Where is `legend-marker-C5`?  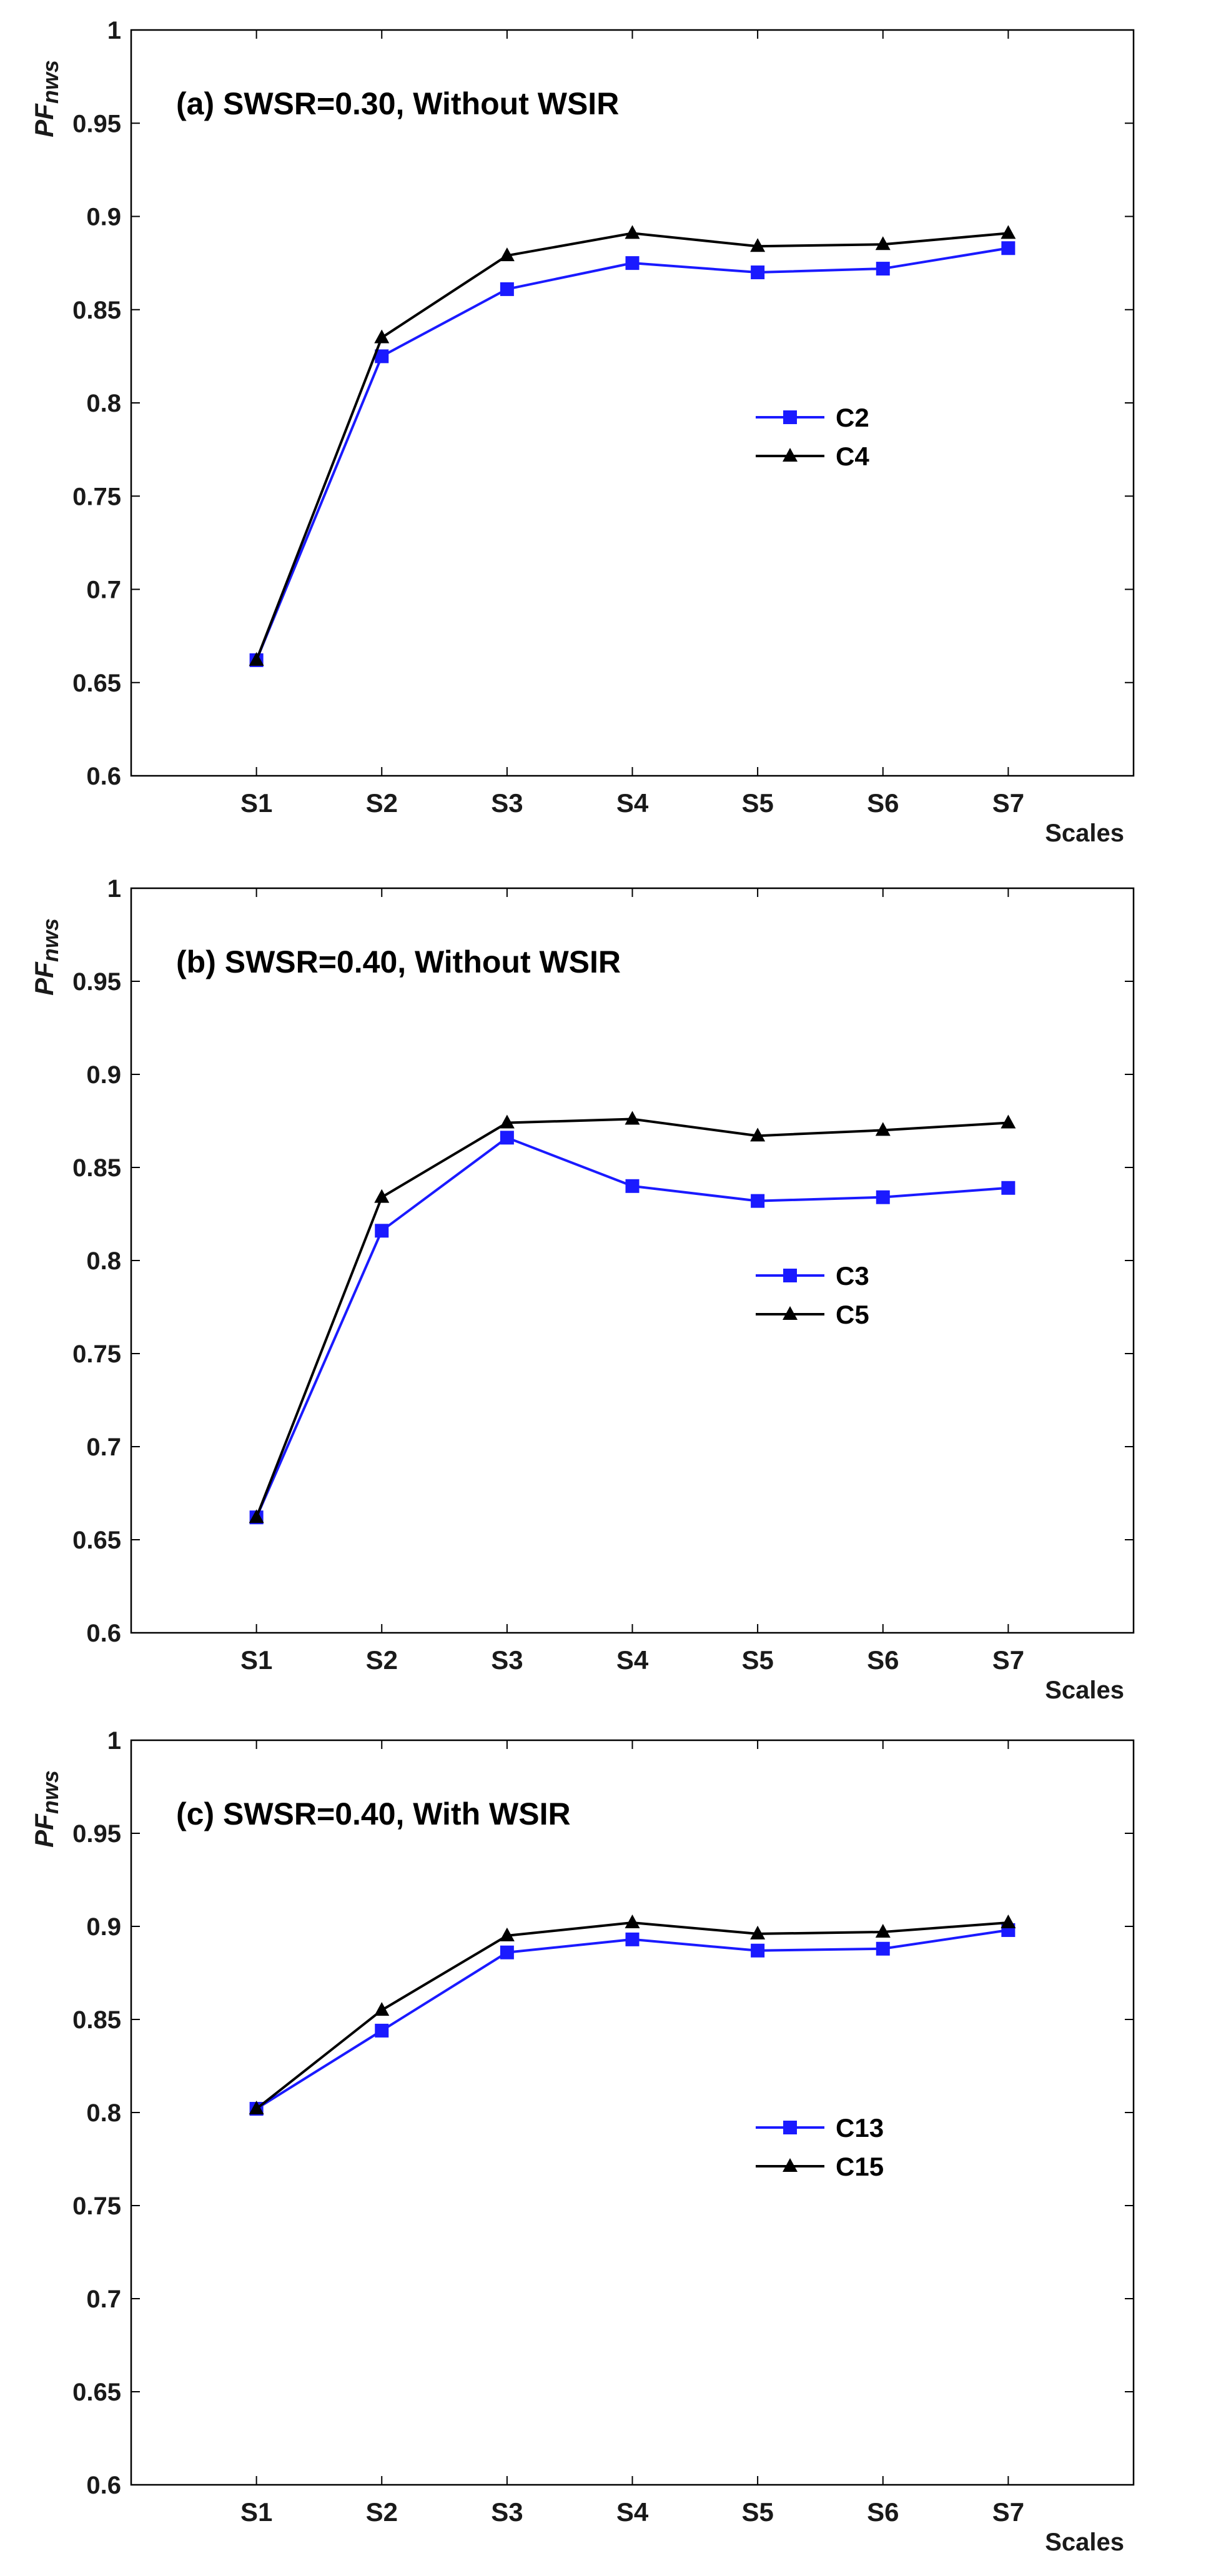
legend-marker-C5 is located at coordinates (790, 1313).